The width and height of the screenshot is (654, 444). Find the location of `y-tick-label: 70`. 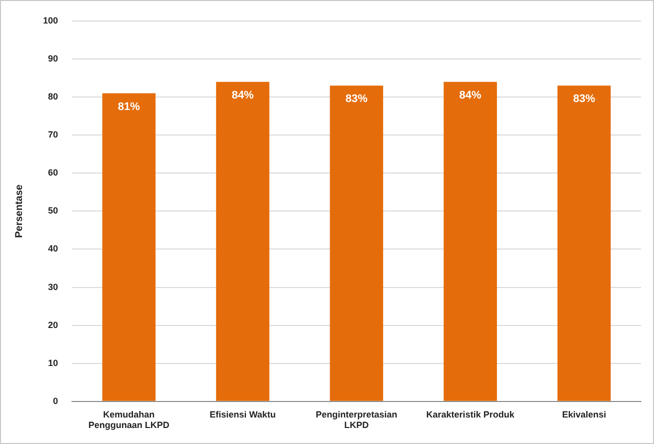

y-tick-label: 70 is located at coordinates (53, 135).